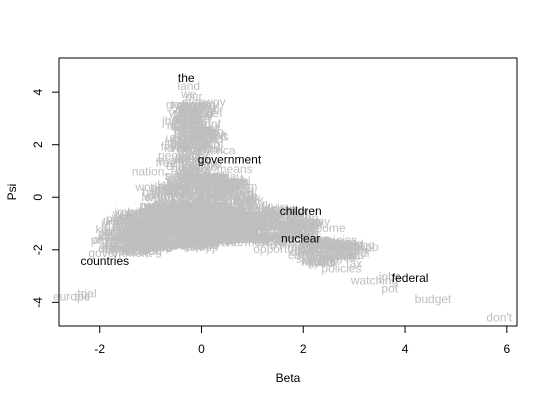 This screenshot has width=540, height=400. I want to click on cloud-texture: ncginjp, so click(203, 223).